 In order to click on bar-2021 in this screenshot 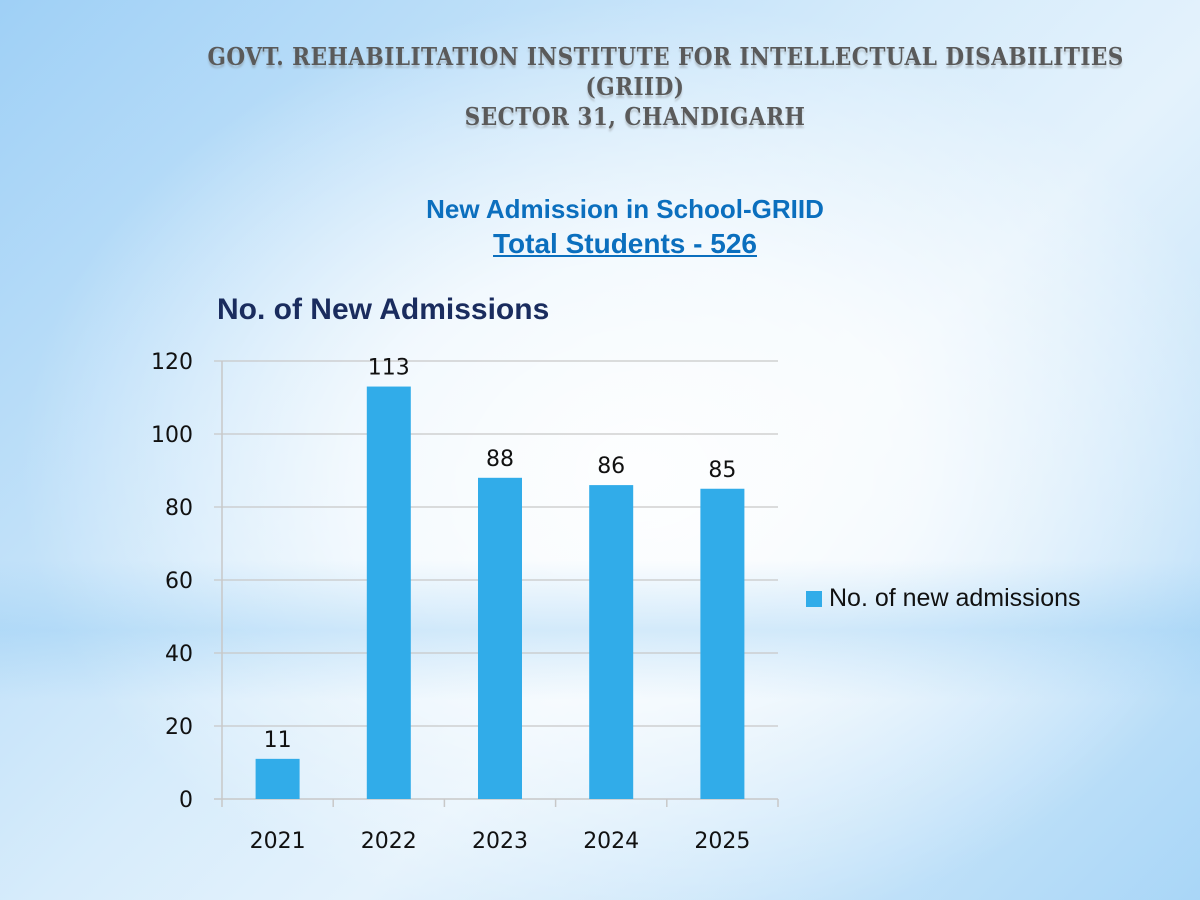, I will do `click(277, 778)`.